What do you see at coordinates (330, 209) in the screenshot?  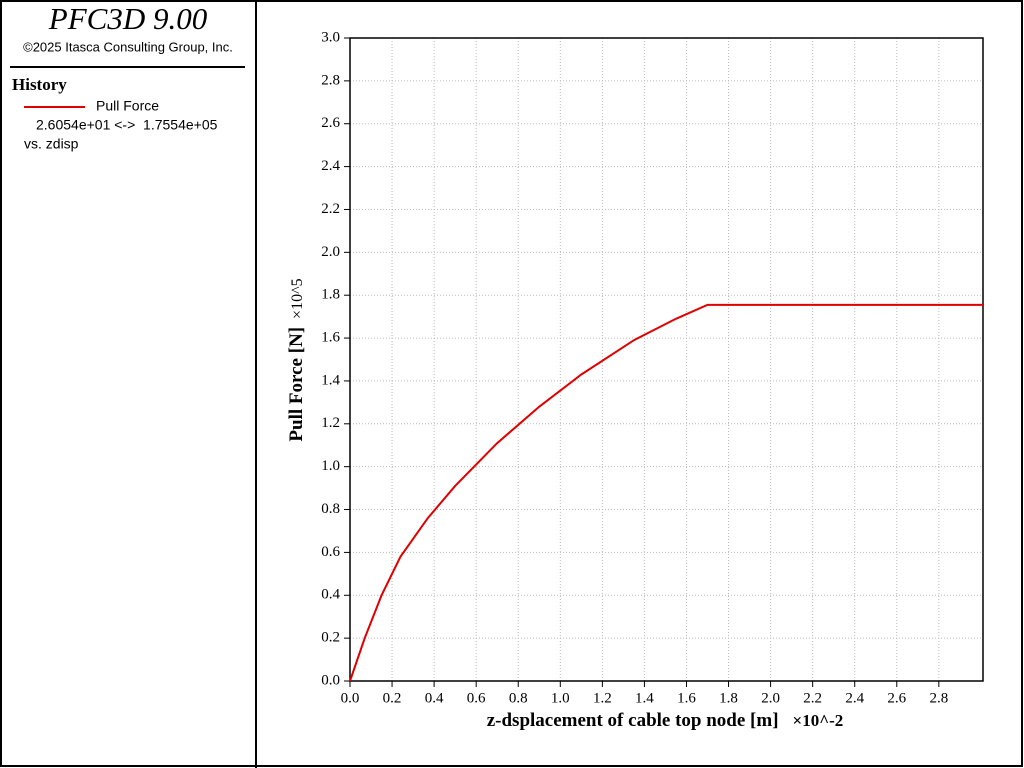 I see `y-tick-label: 2.2` at bounding box center [330, 209].